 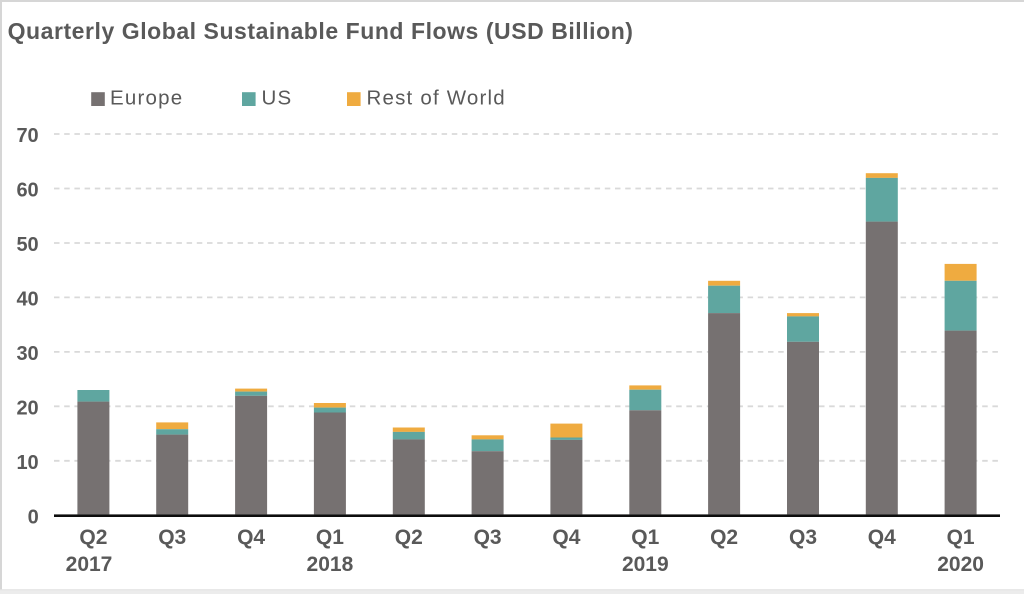 What do you see at coordinates (27, 354) in the screenshot?
I see `svg-text: 30` at bounding box center [27, 354].